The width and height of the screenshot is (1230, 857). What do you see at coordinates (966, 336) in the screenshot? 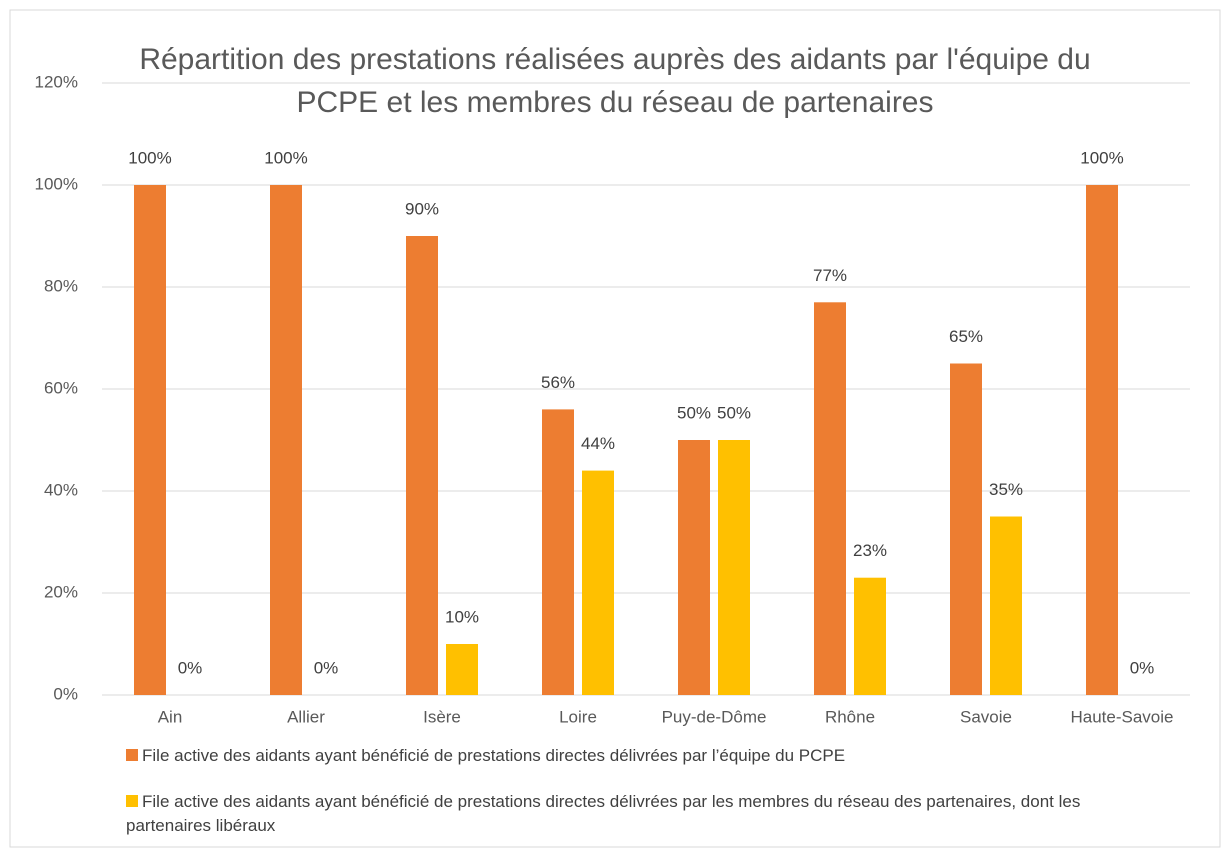
I see `data-label: 65%` at bounding box center [966, 336].